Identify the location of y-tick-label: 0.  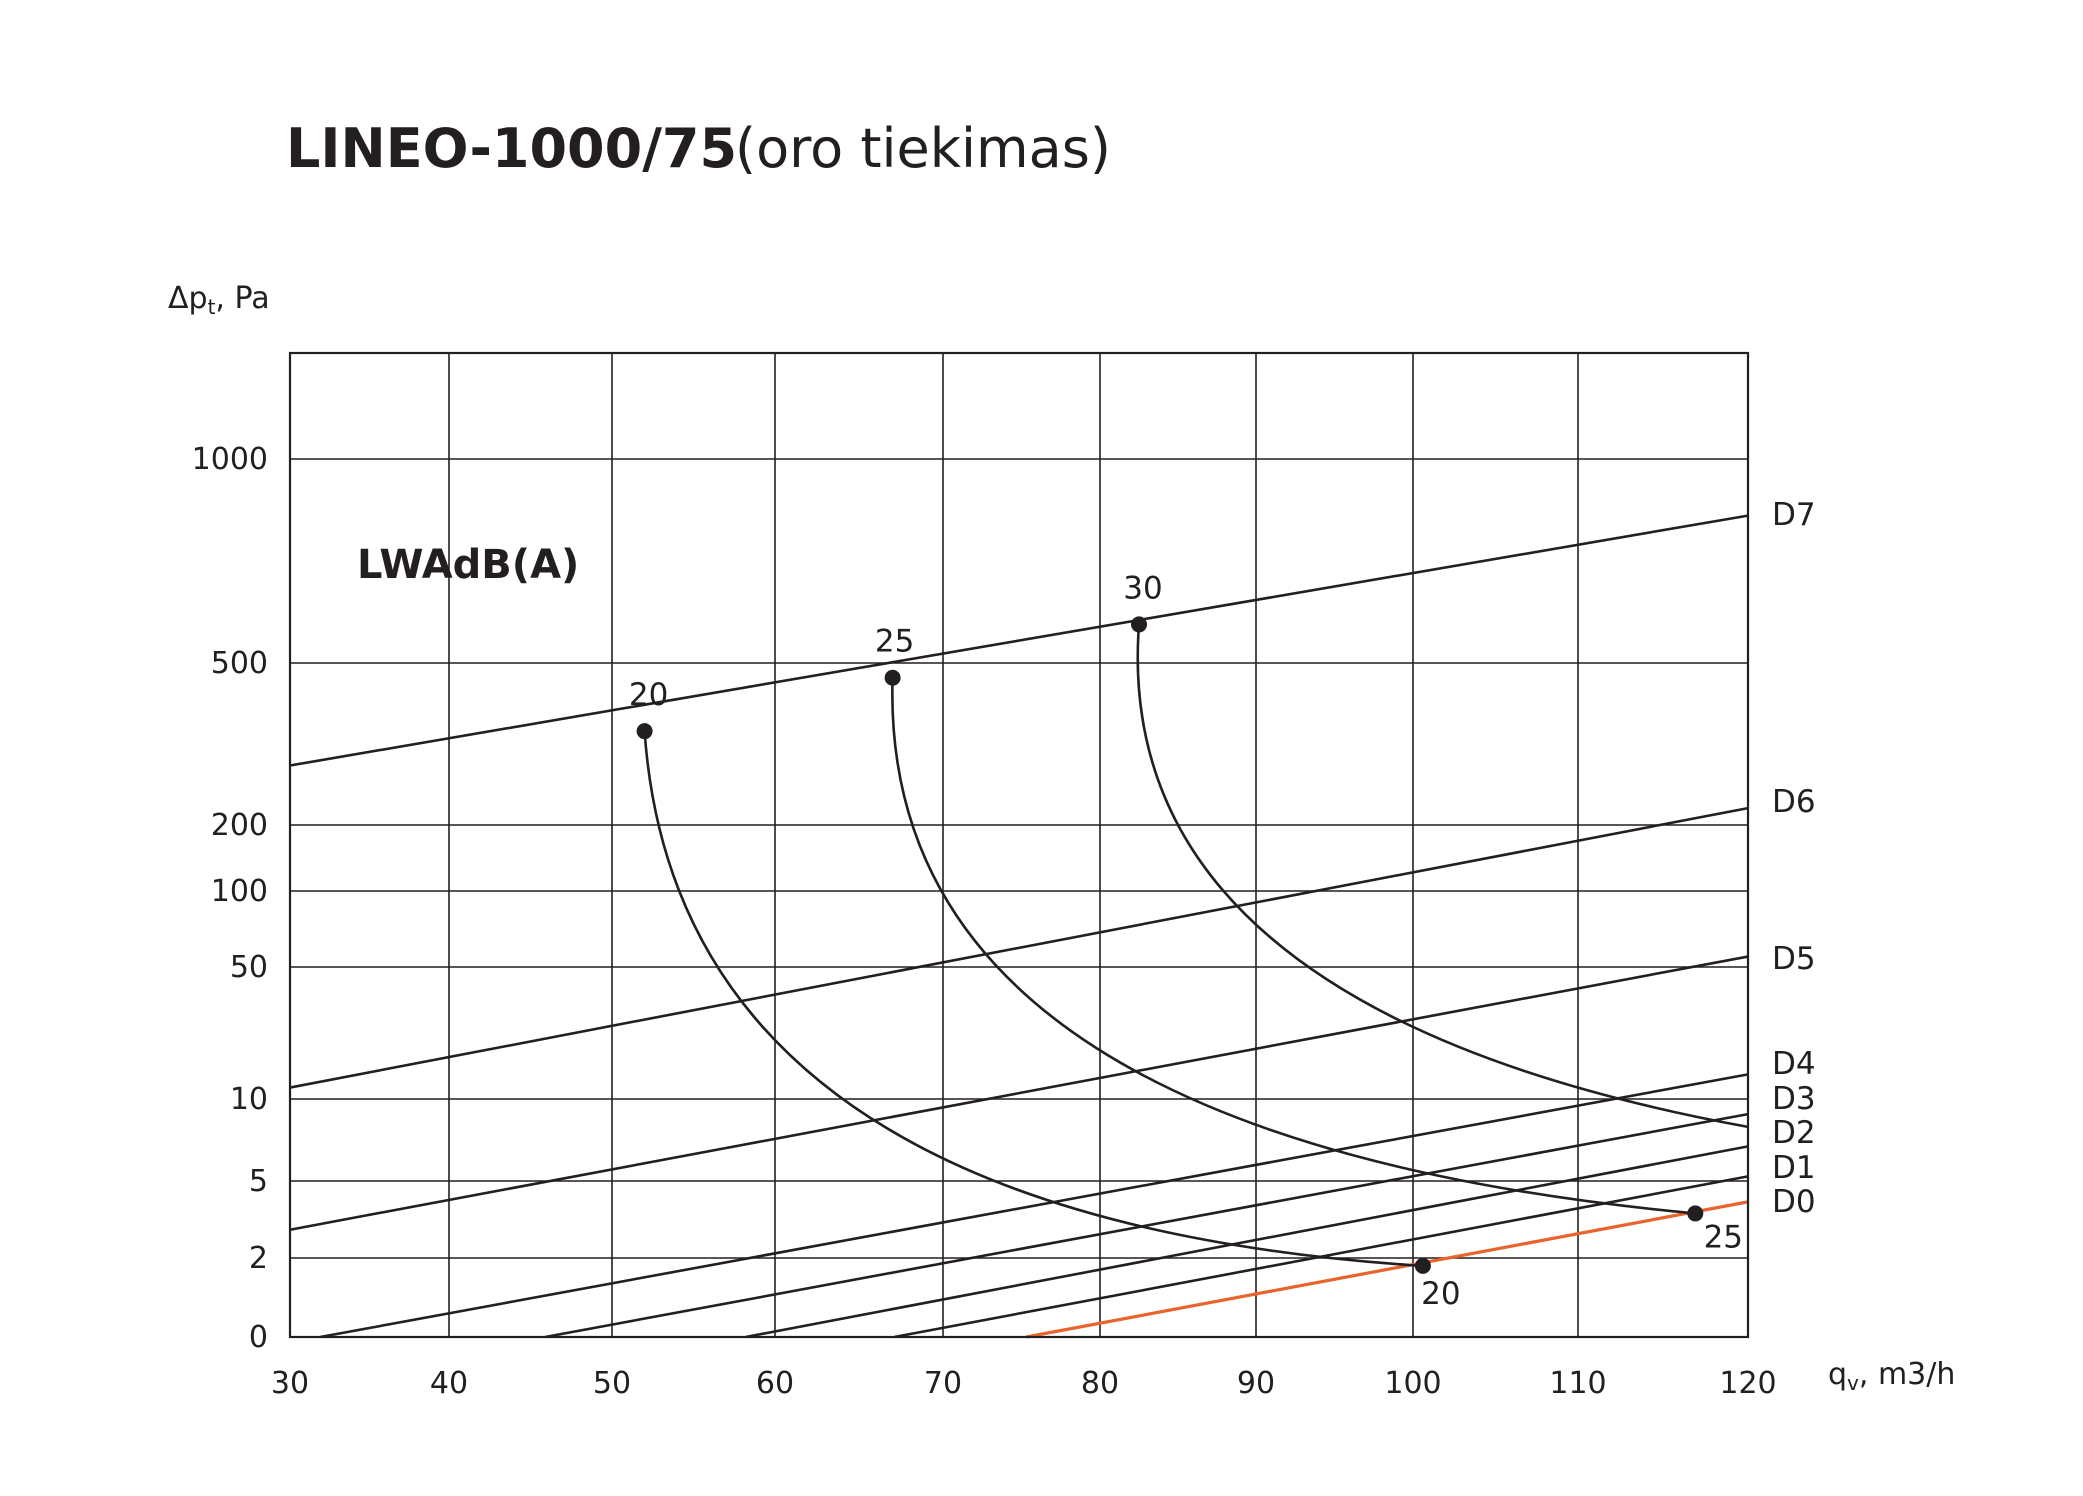
(258, 1337).